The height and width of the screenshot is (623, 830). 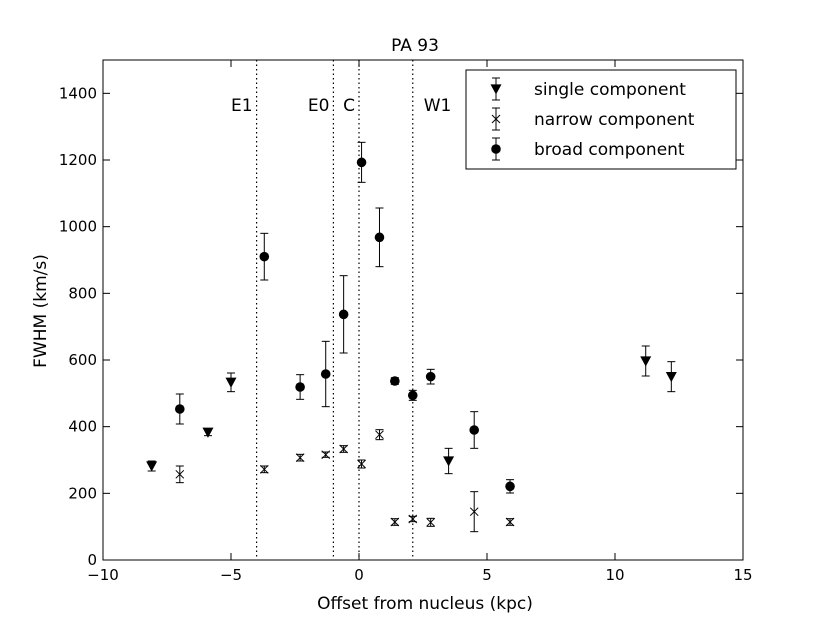 I want to click on y-tick-label: 800, so click(x=82, y=293).